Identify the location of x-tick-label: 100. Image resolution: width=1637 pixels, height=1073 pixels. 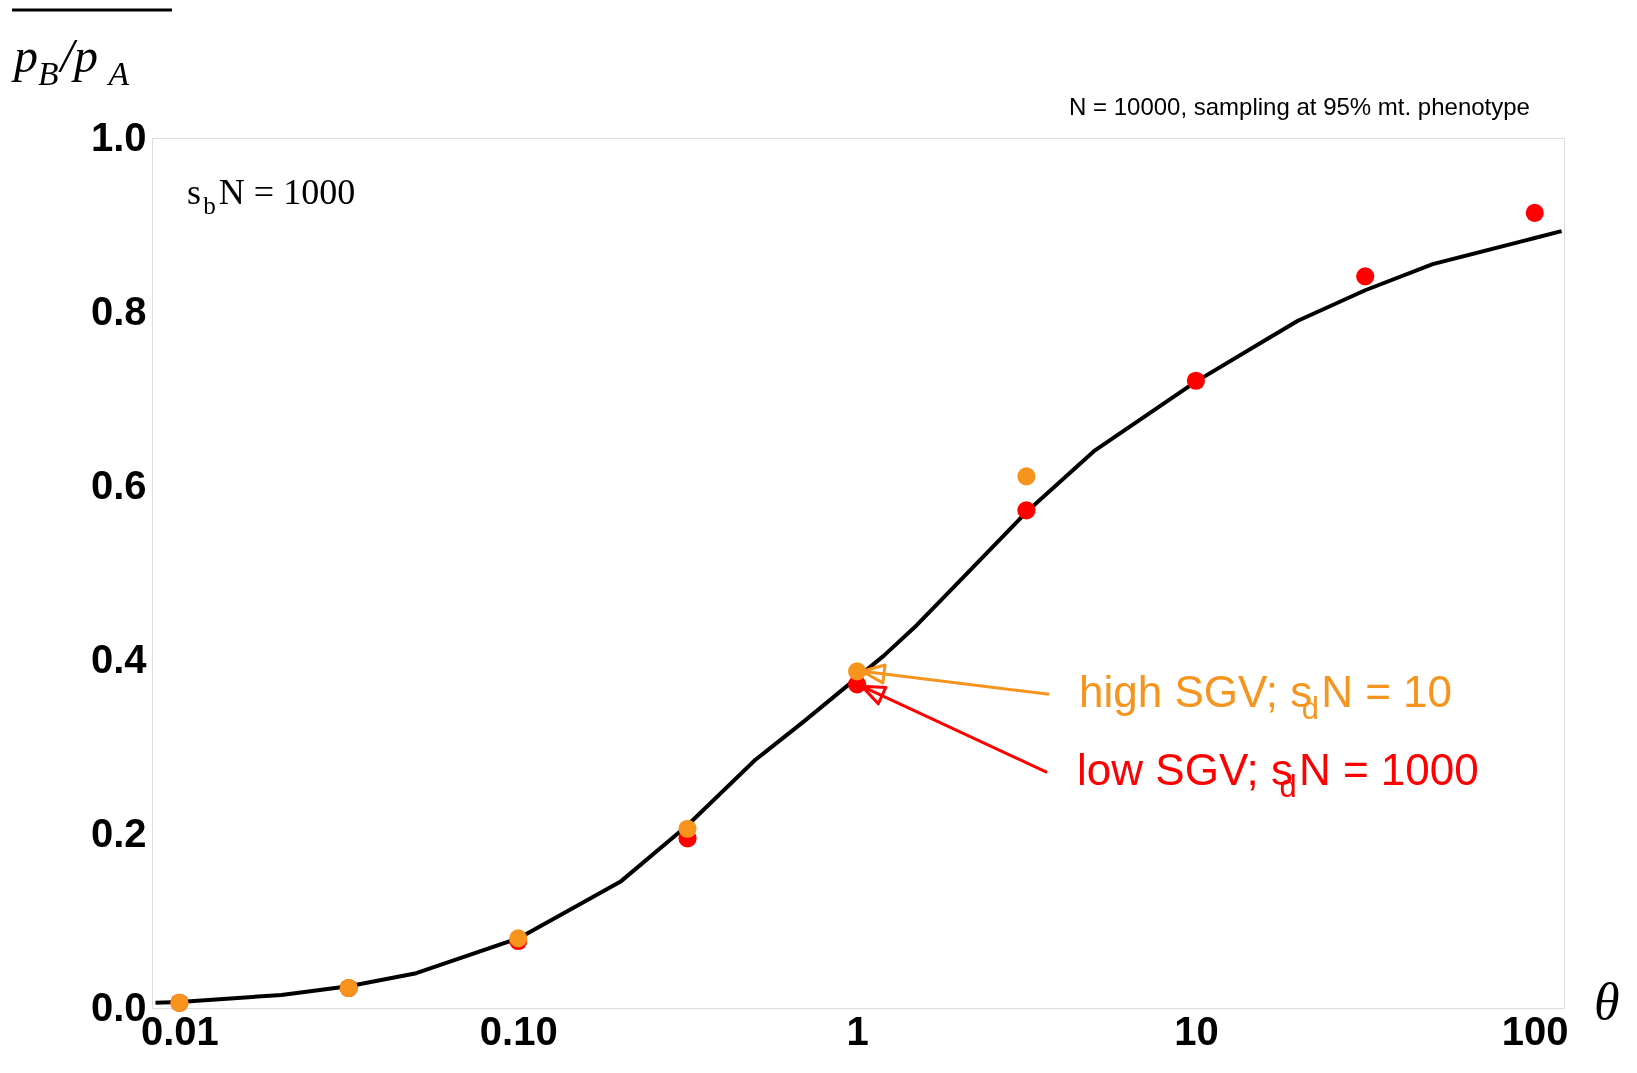
(1535, 1030).